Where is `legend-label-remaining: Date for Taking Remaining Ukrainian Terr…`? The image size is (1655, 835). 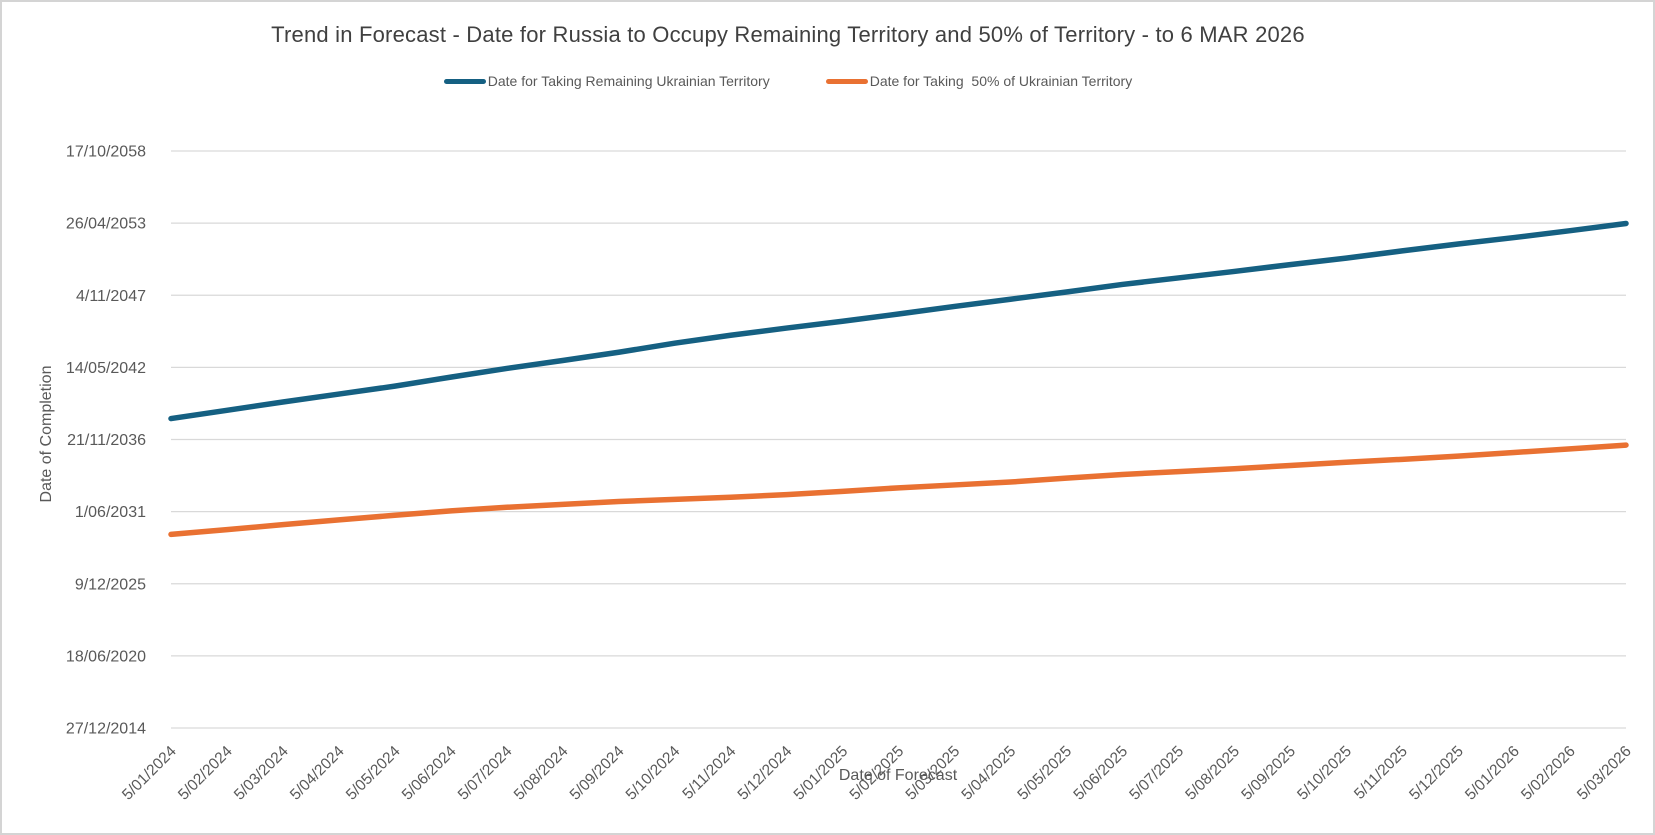
legend-label-remaining: Date for Taking Remaining Ukrainian Terr… is located at coordinates (628, 81).